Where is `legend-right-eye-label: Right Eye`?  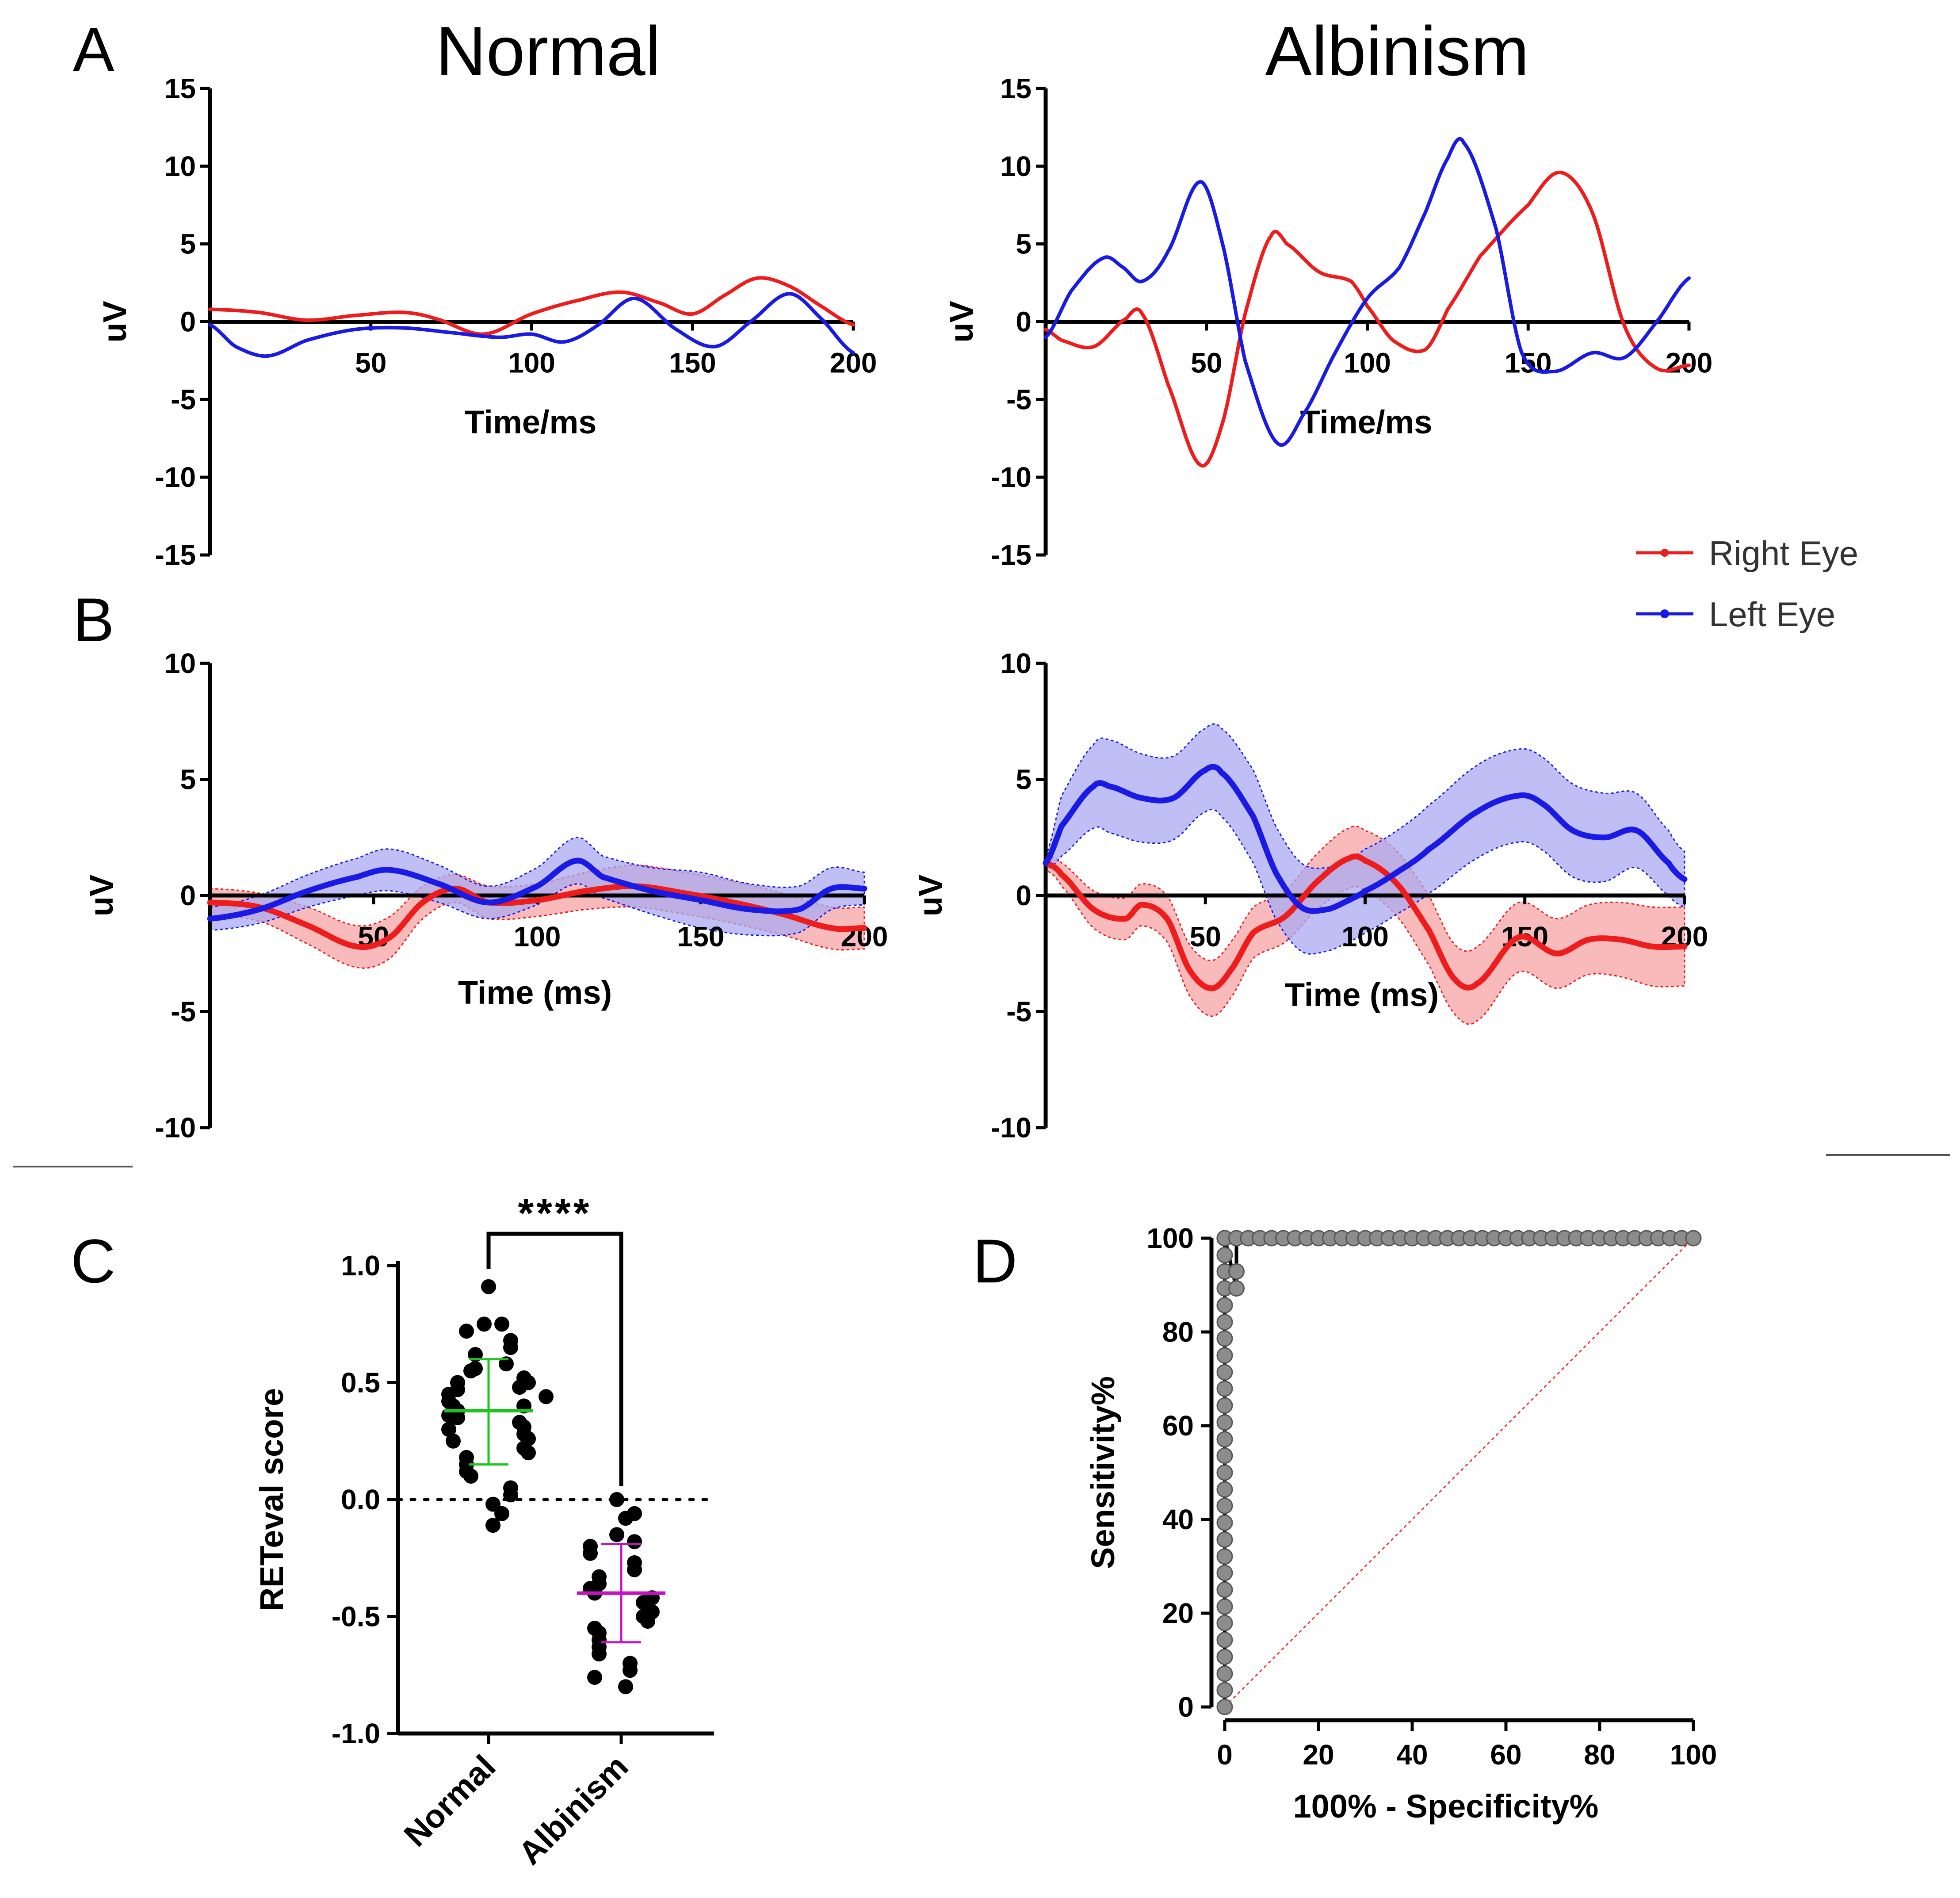
legend-right-eye-label: Right Eye is located at coordinates (1783, 553).